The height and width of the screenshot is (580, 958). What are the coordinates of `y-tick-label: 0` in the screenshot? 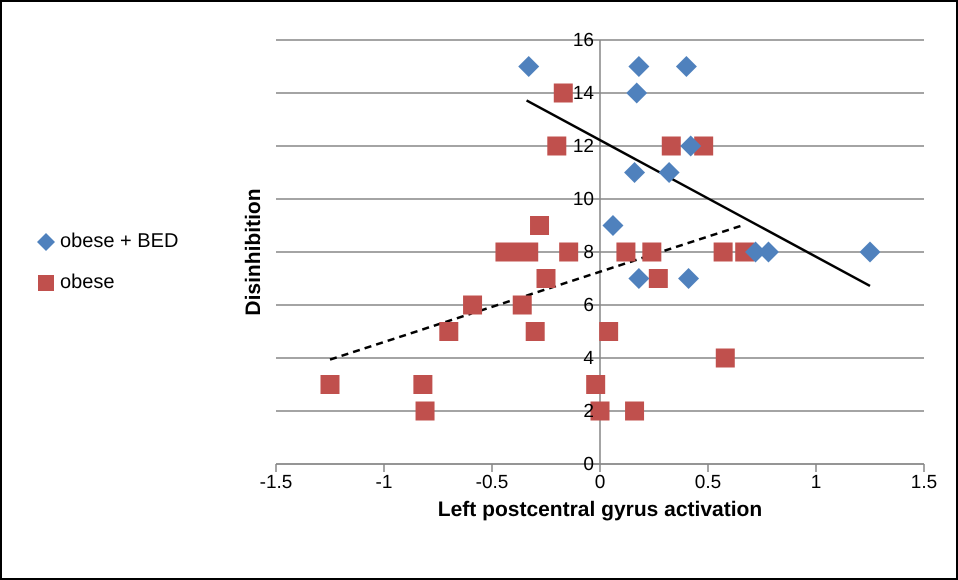 It's located at (588, 464).